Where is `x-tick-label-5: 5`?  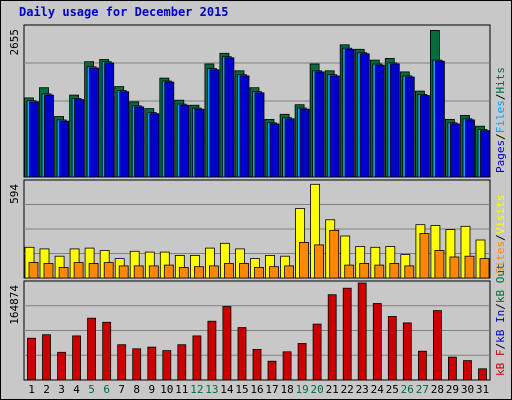
x-tick-label-5: 5 is located at coordinates (91, 389).